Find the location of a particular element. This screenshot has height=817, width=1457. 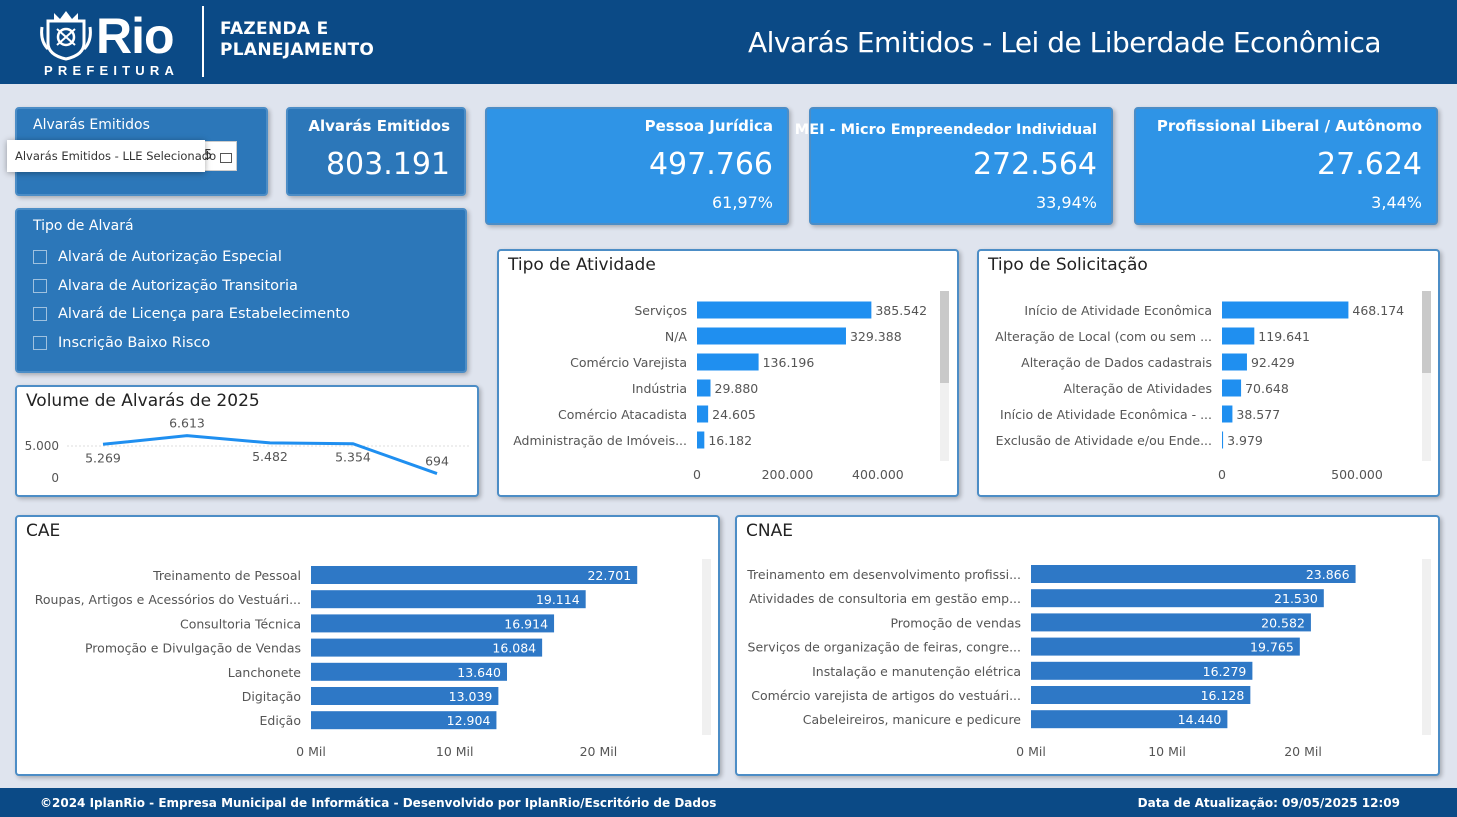

option-label: Alvará de Licença para Estabelecimento is located at coordinates (204, 314).